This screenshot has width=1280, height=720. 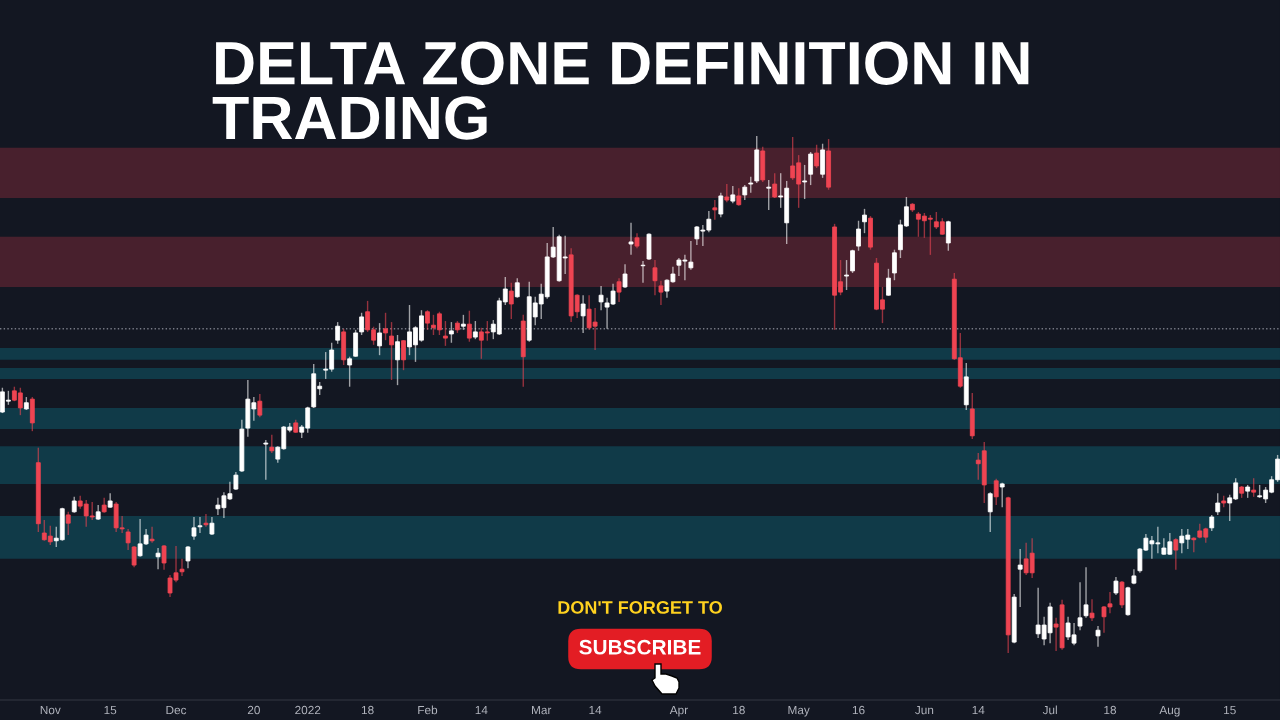 What do you see at coordinates (924, 710) in the screenshot?
I see `x-tick-label: Jun` at bounding box center [924, 710].